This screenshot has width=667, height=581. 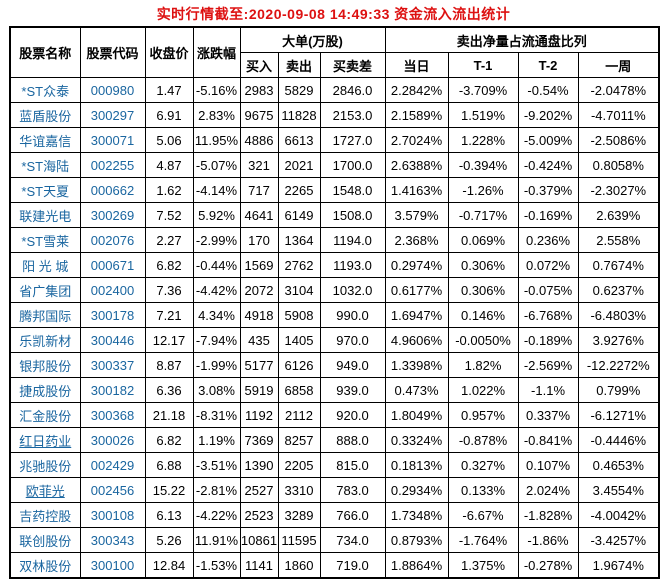 What do you see at coordinates (112, 540) in the screenshot?
I see `stock-code-cell: 300343` at bounding box center [112, 540].